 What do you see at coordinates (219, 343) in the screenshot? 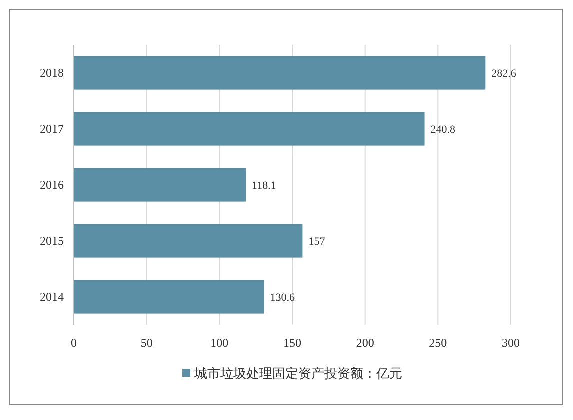
I see `xtick: 100` at bounding box center [219, 343].